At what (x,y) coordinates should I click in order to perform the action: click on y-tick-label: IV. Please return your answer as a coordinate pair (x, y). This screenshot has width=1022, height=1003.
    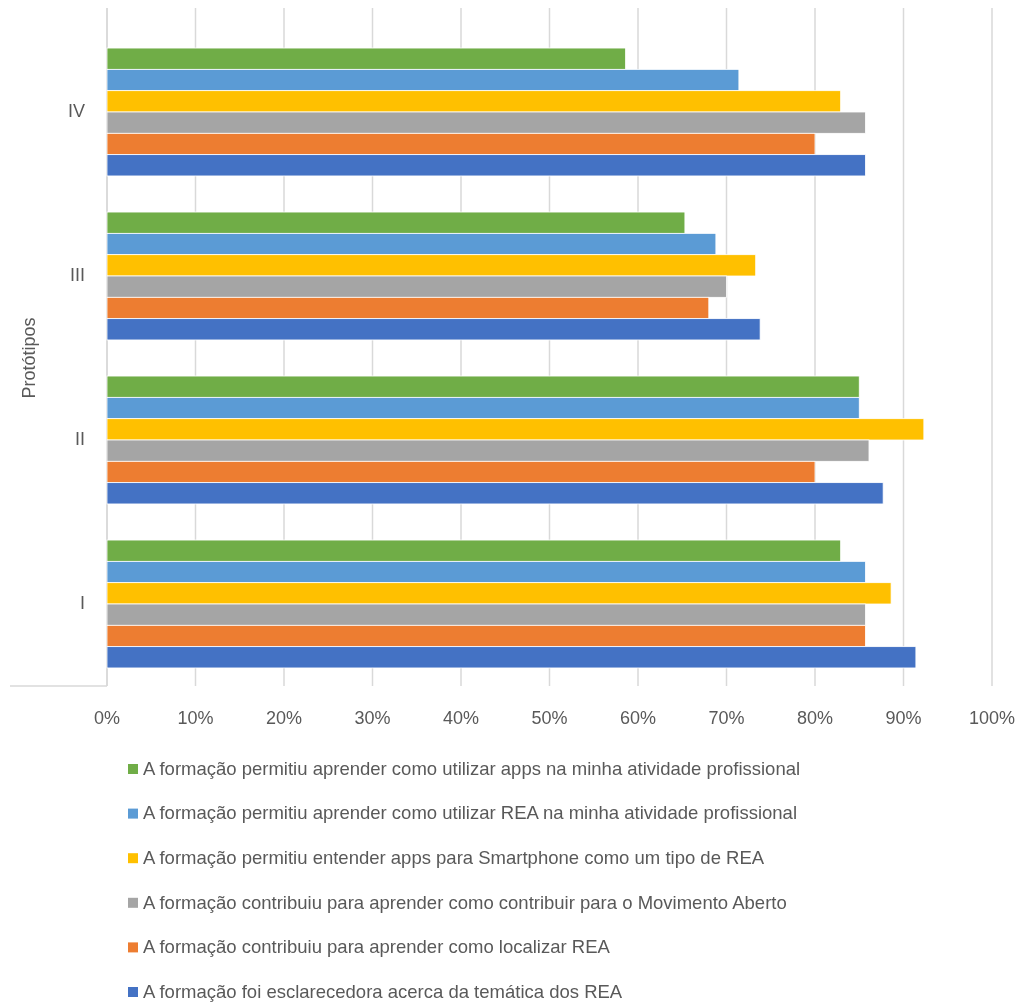
    Looking at the image, I should click on (76, 110).